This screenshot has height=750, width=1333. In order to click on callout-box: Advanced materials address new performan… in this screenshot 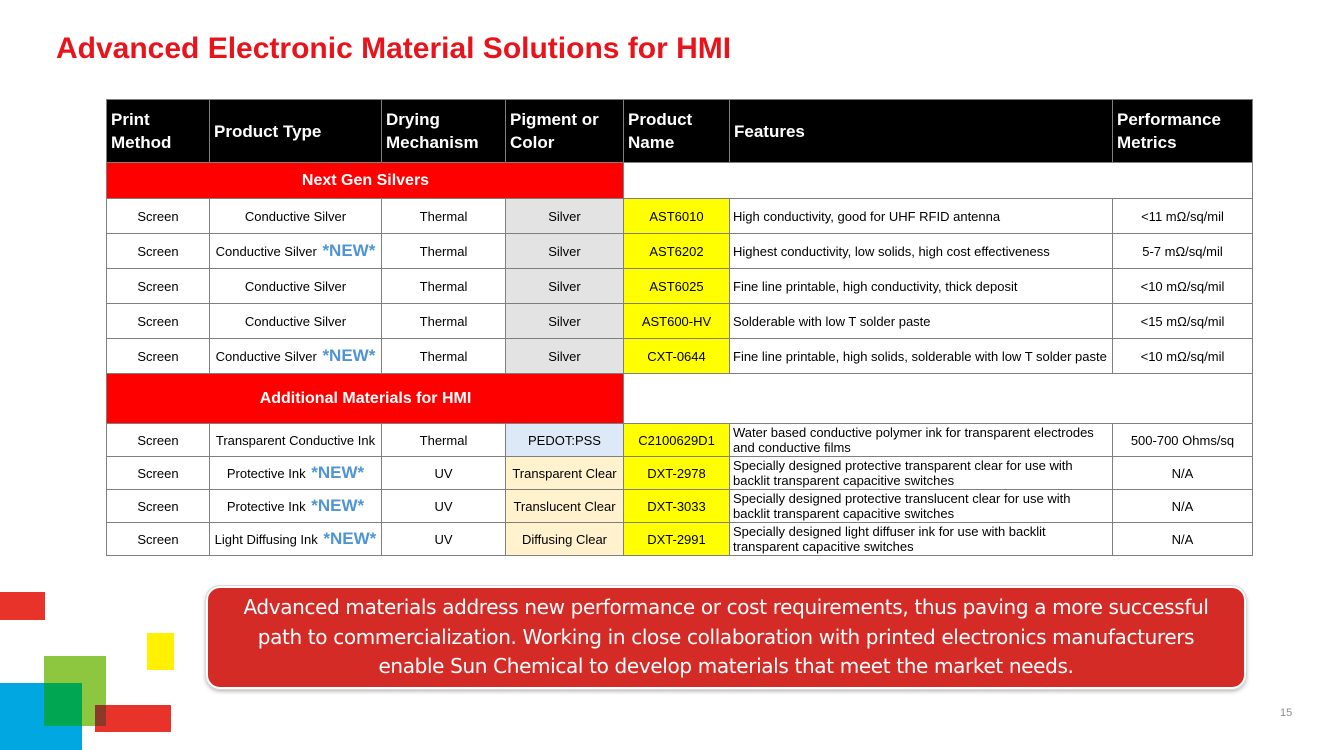, I will do `click(726, 637)`.